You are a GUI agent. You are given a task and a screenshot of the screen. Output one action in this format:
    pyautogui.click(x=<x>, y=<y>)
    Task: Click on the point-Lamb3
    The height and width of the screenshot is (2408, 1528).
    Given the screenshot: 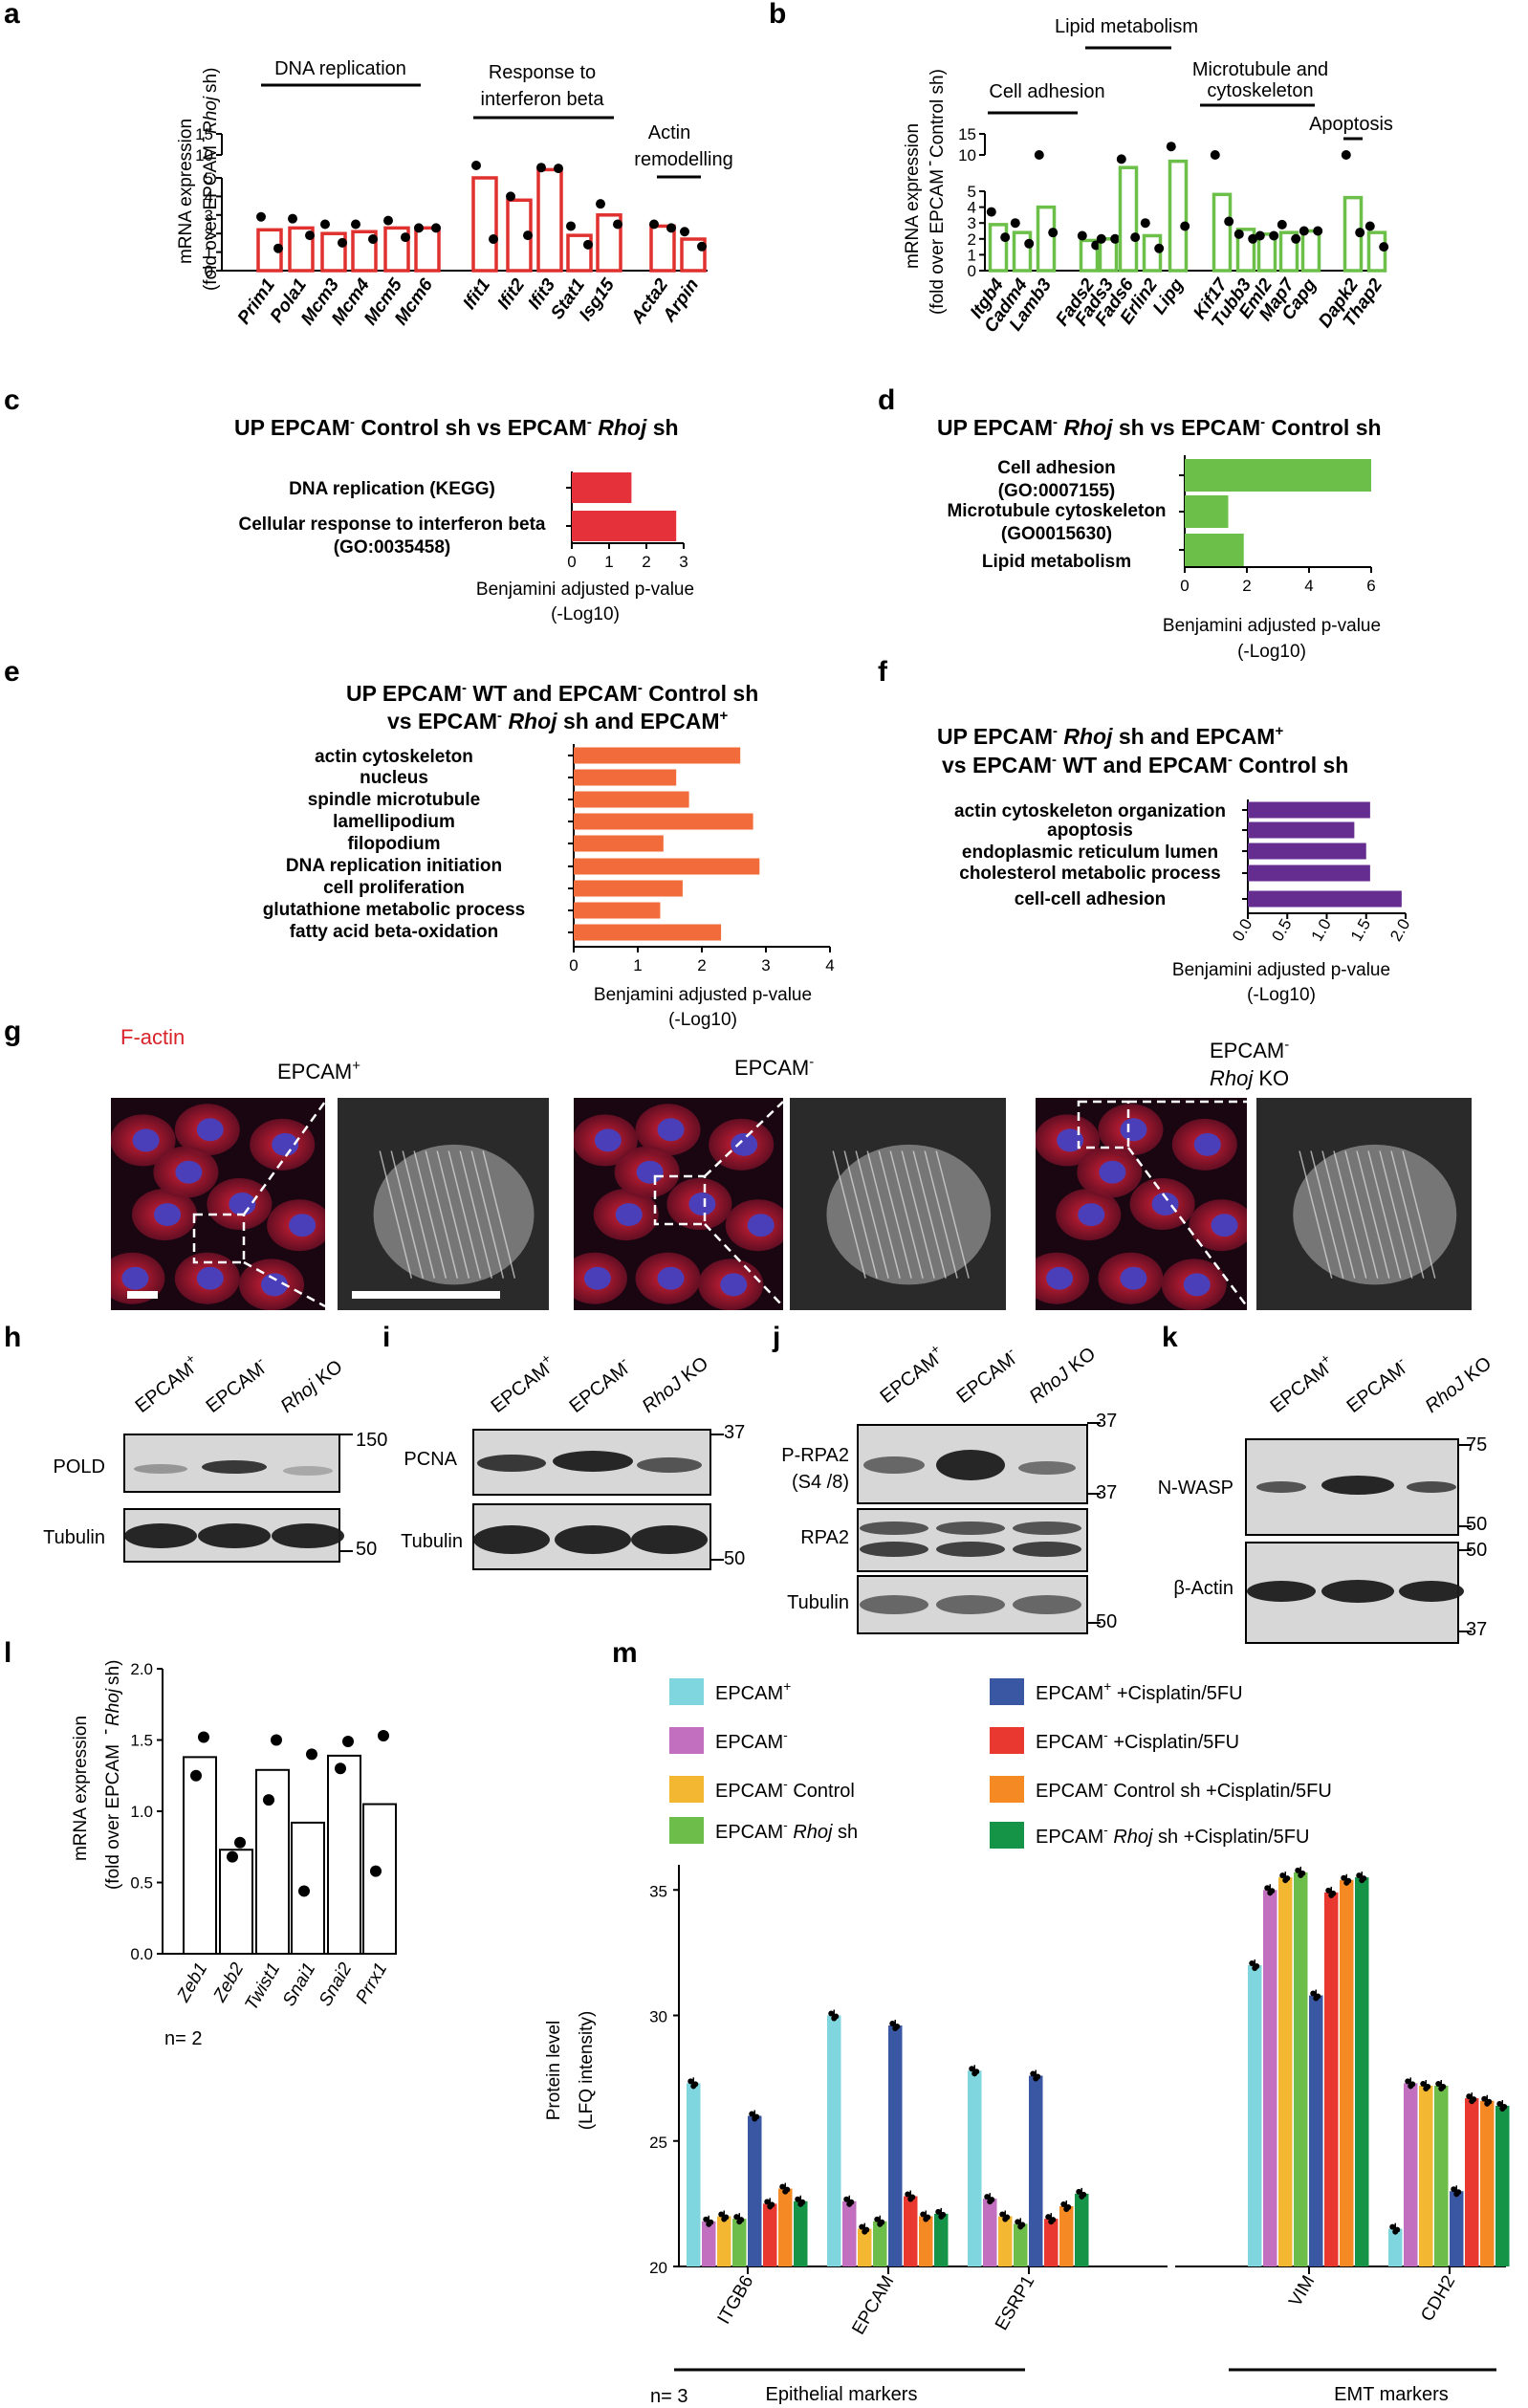 What is the action you would take?
    pyautogui.click(x=1039, y=155)
    